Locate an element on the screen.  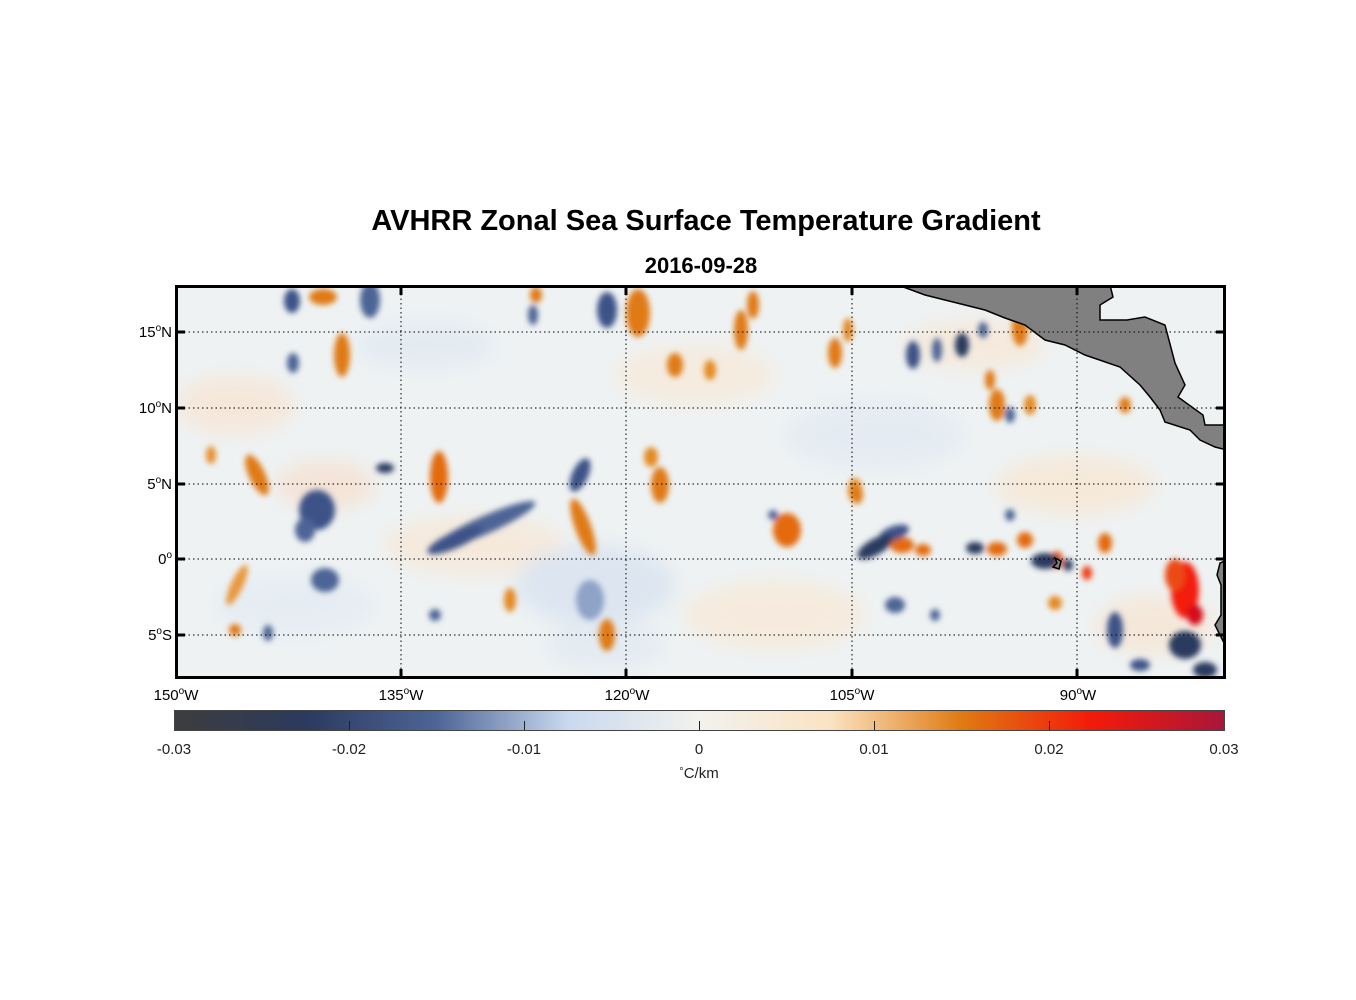
lat-label-5n: 5oN is located at coordinates (159, 484).